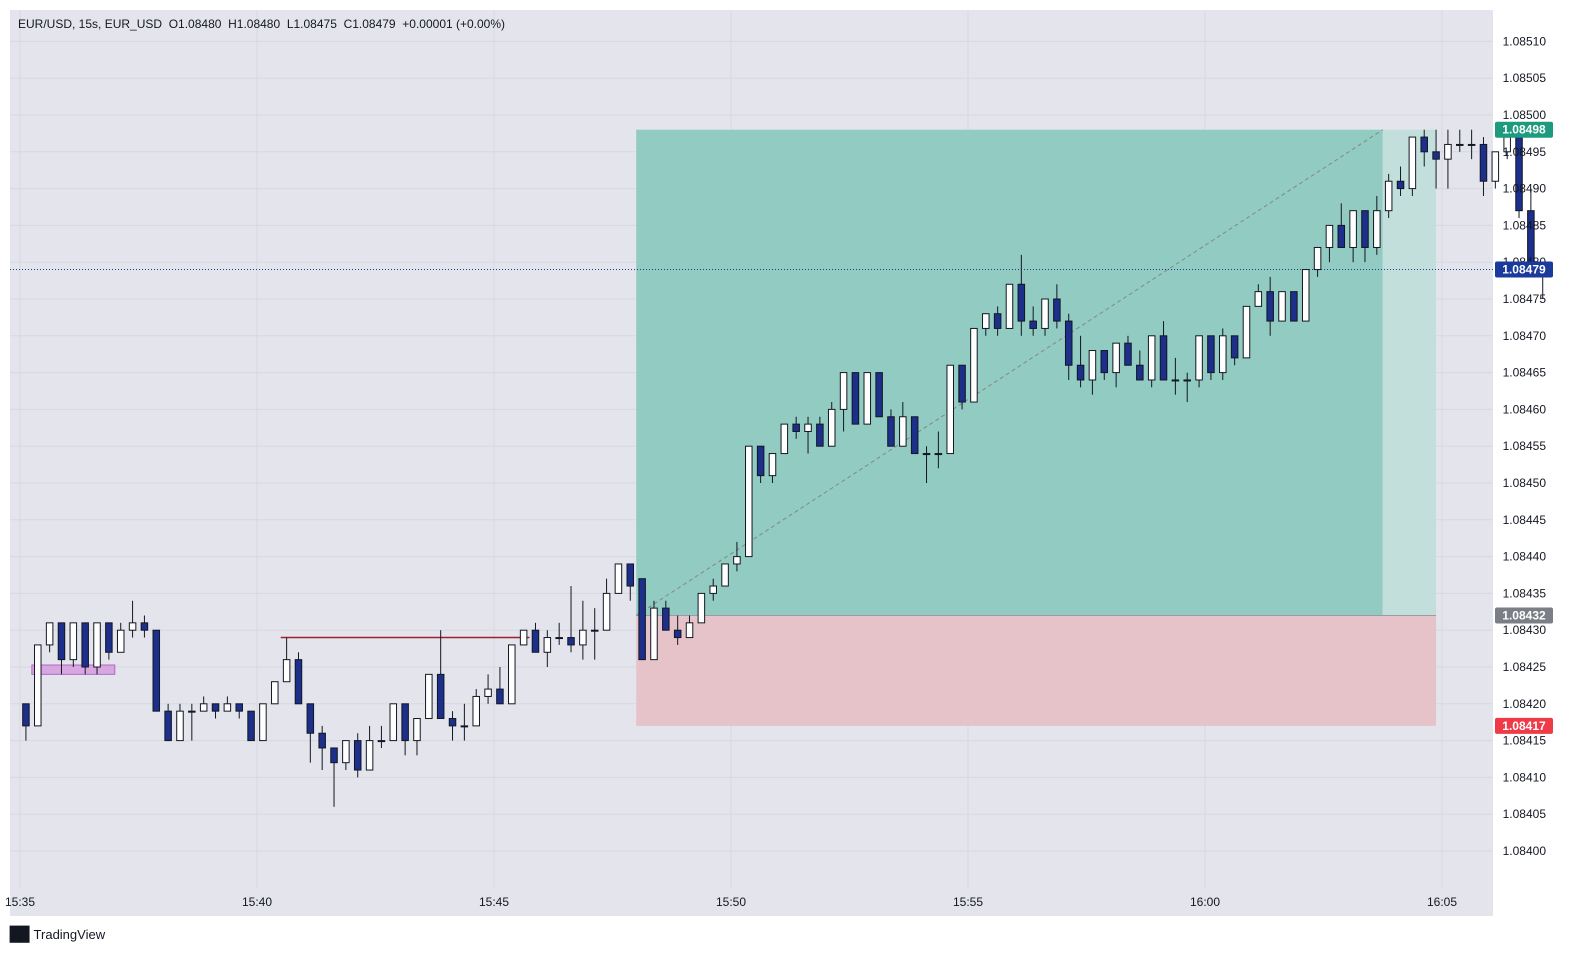 The height and width of the screenshot is (966, 1594). Describe the element at coordinates (1525, 299) in the screenshot. I see `price-tick-label: 1.08475` at that location.